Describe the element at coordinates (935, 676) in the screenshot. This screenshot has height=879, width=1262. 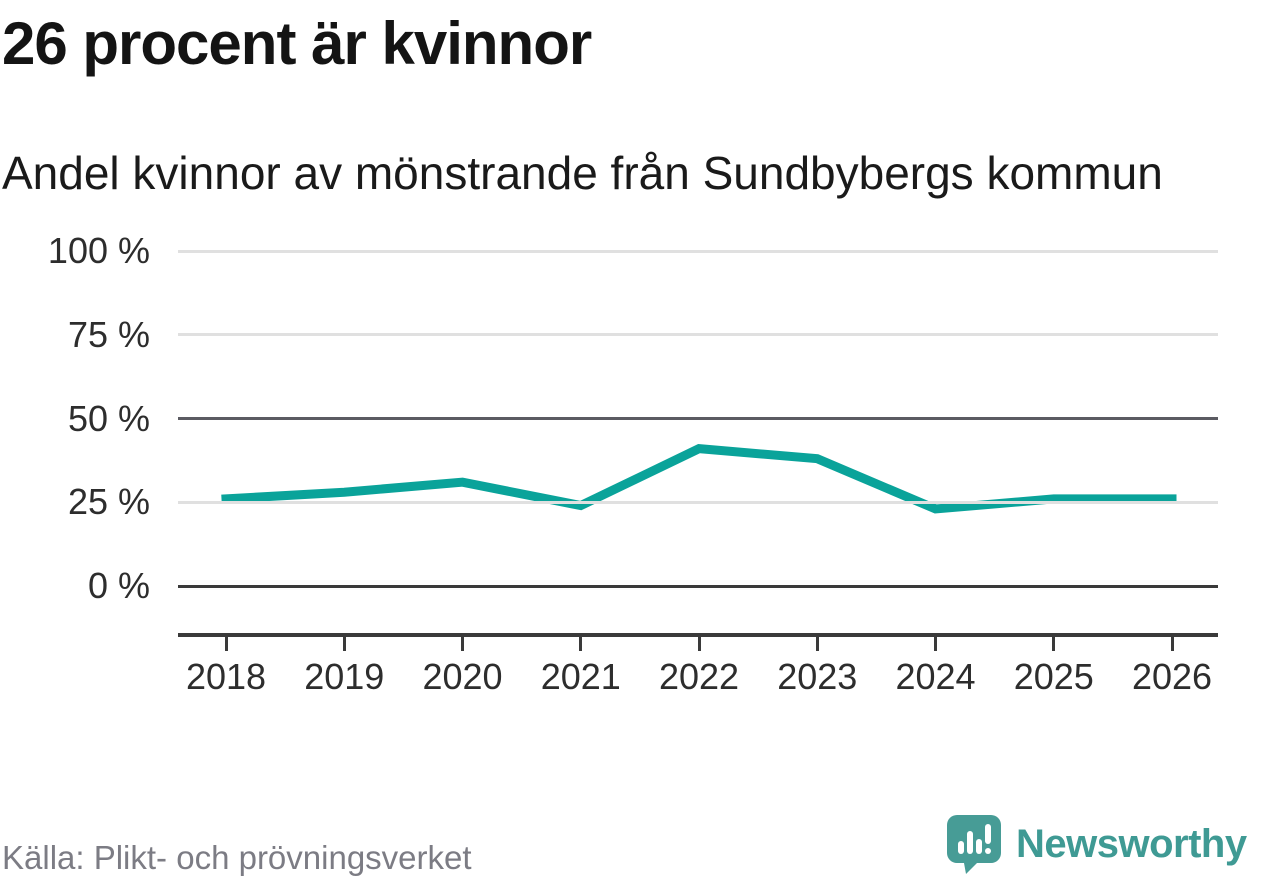
I see `x-axis-label-2024: 2024` at that location.